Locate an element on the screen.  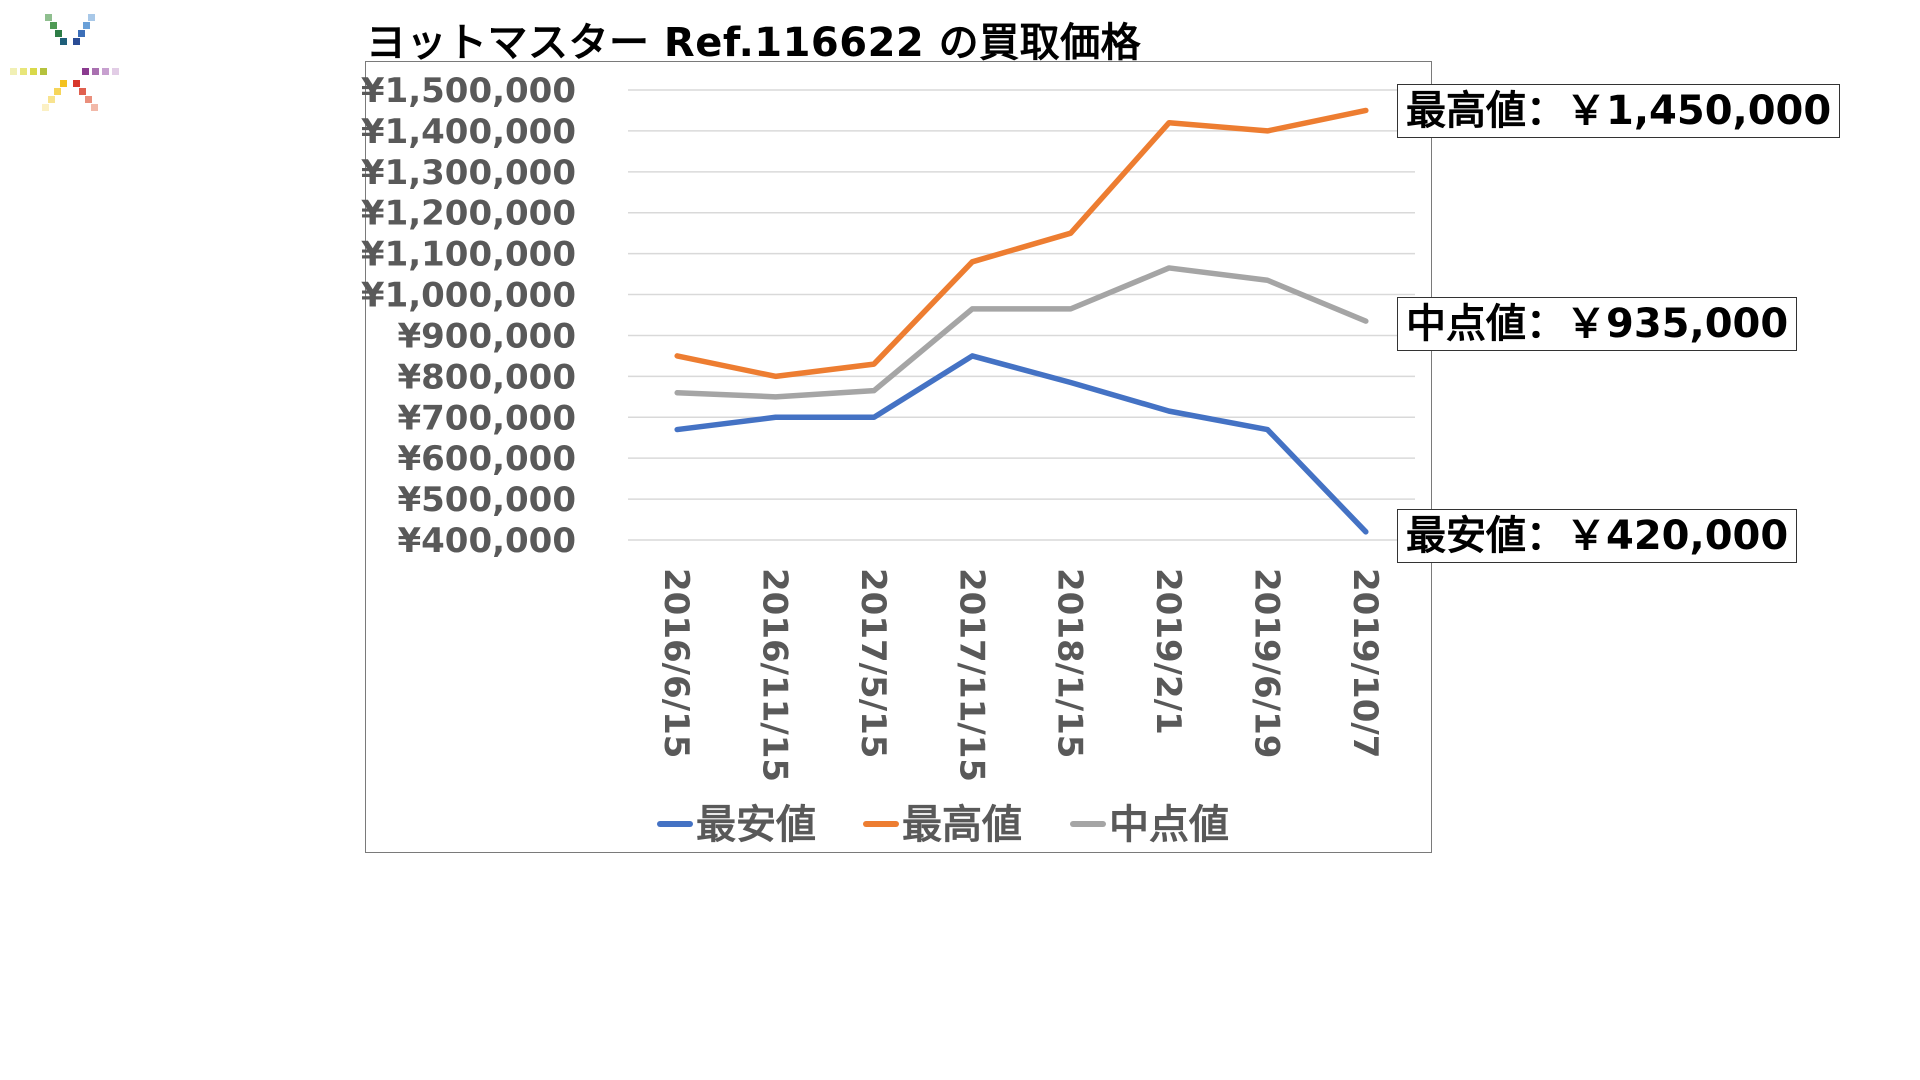
x-tick-label: 2017/5/15 is located at coordinates (873, 663).